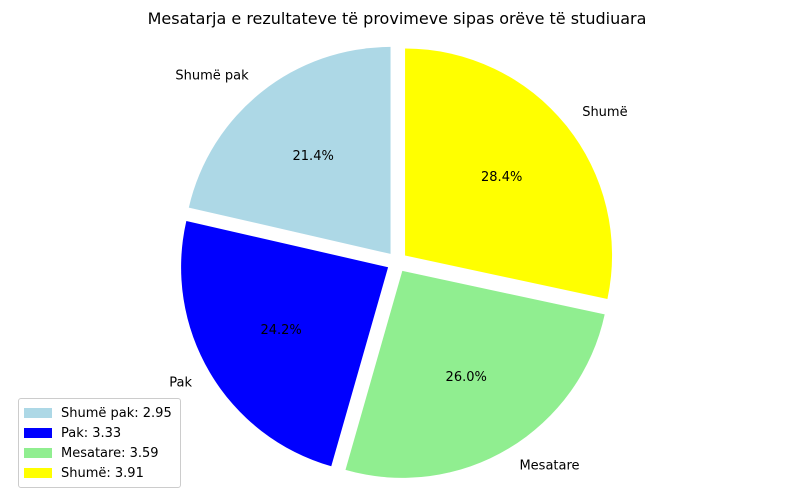 The image size is (794, 504). What do you see at coordinates (466, 377) in the screenshot?
I see `slice-percent-label: 26.0%` at bounding box center [466, 377].